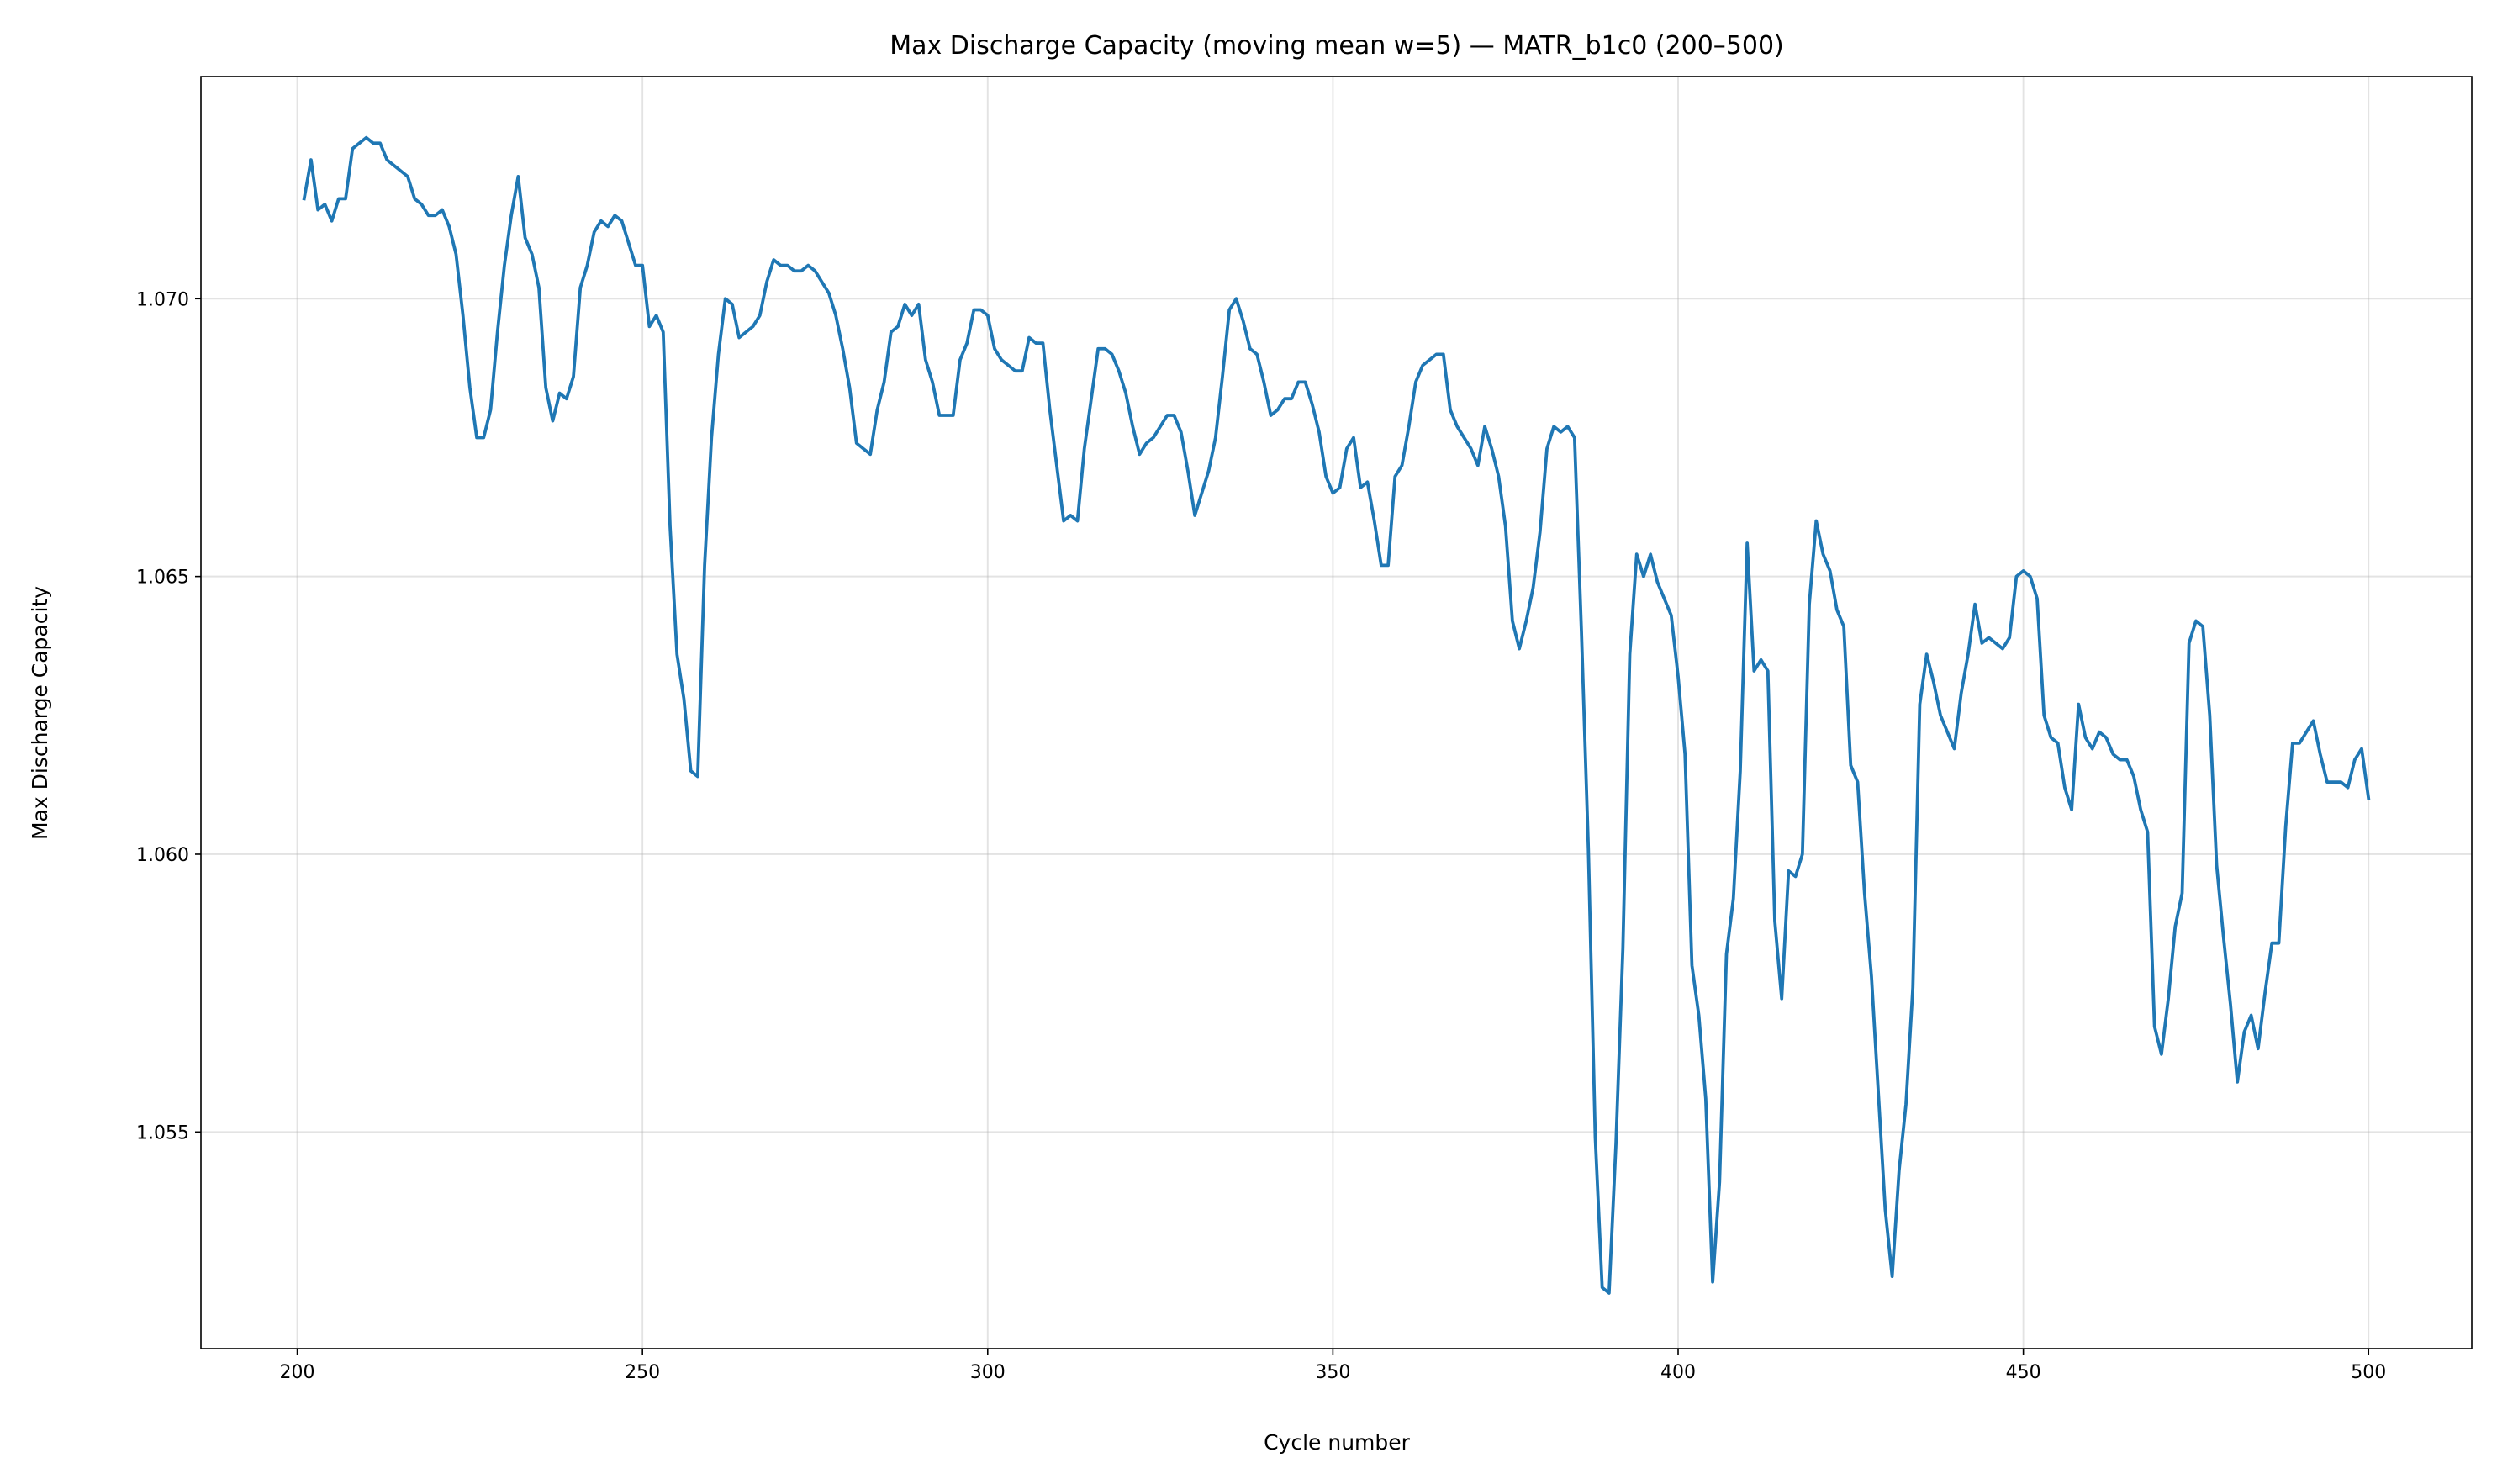  What do you see at coordinates (1337, 1442) in the screenshot?
I see `x-axis-label: Cycle number` at bounding box center [1337, 1442].